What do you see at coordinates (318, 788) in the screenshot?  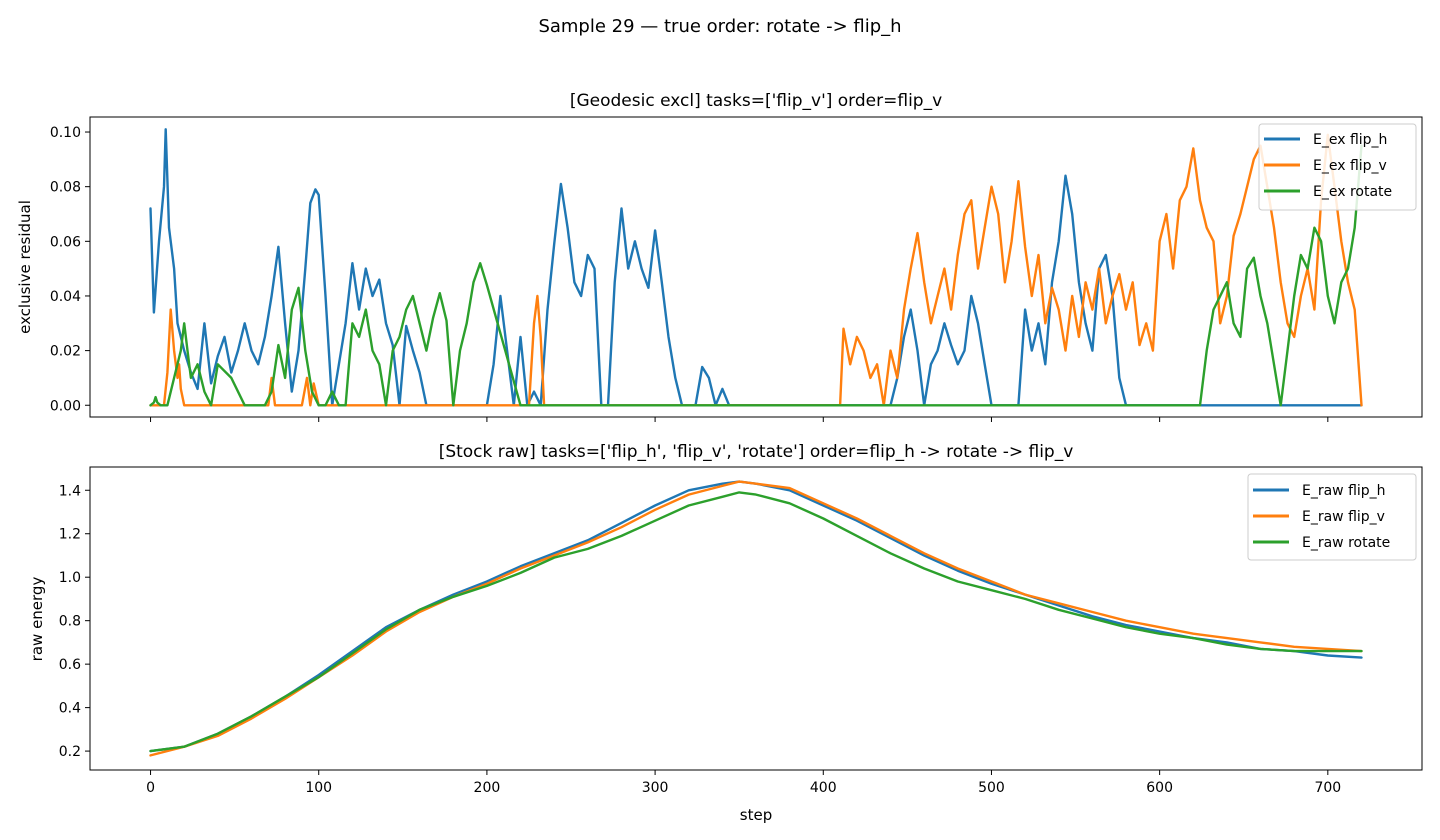 I see `x-tick-label: 100` at bounding box center [318, 788].